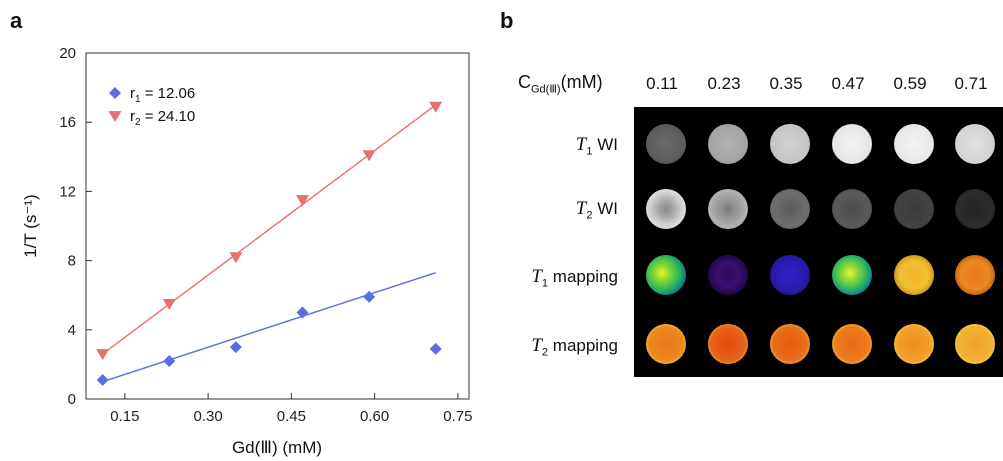 Image resolution: width=1003 pixels, height=461 pixels. What do you see at coordinates (786, 83) in the screenshot?
I see `conc-2: 0.35` at bounding box center [786, 83].